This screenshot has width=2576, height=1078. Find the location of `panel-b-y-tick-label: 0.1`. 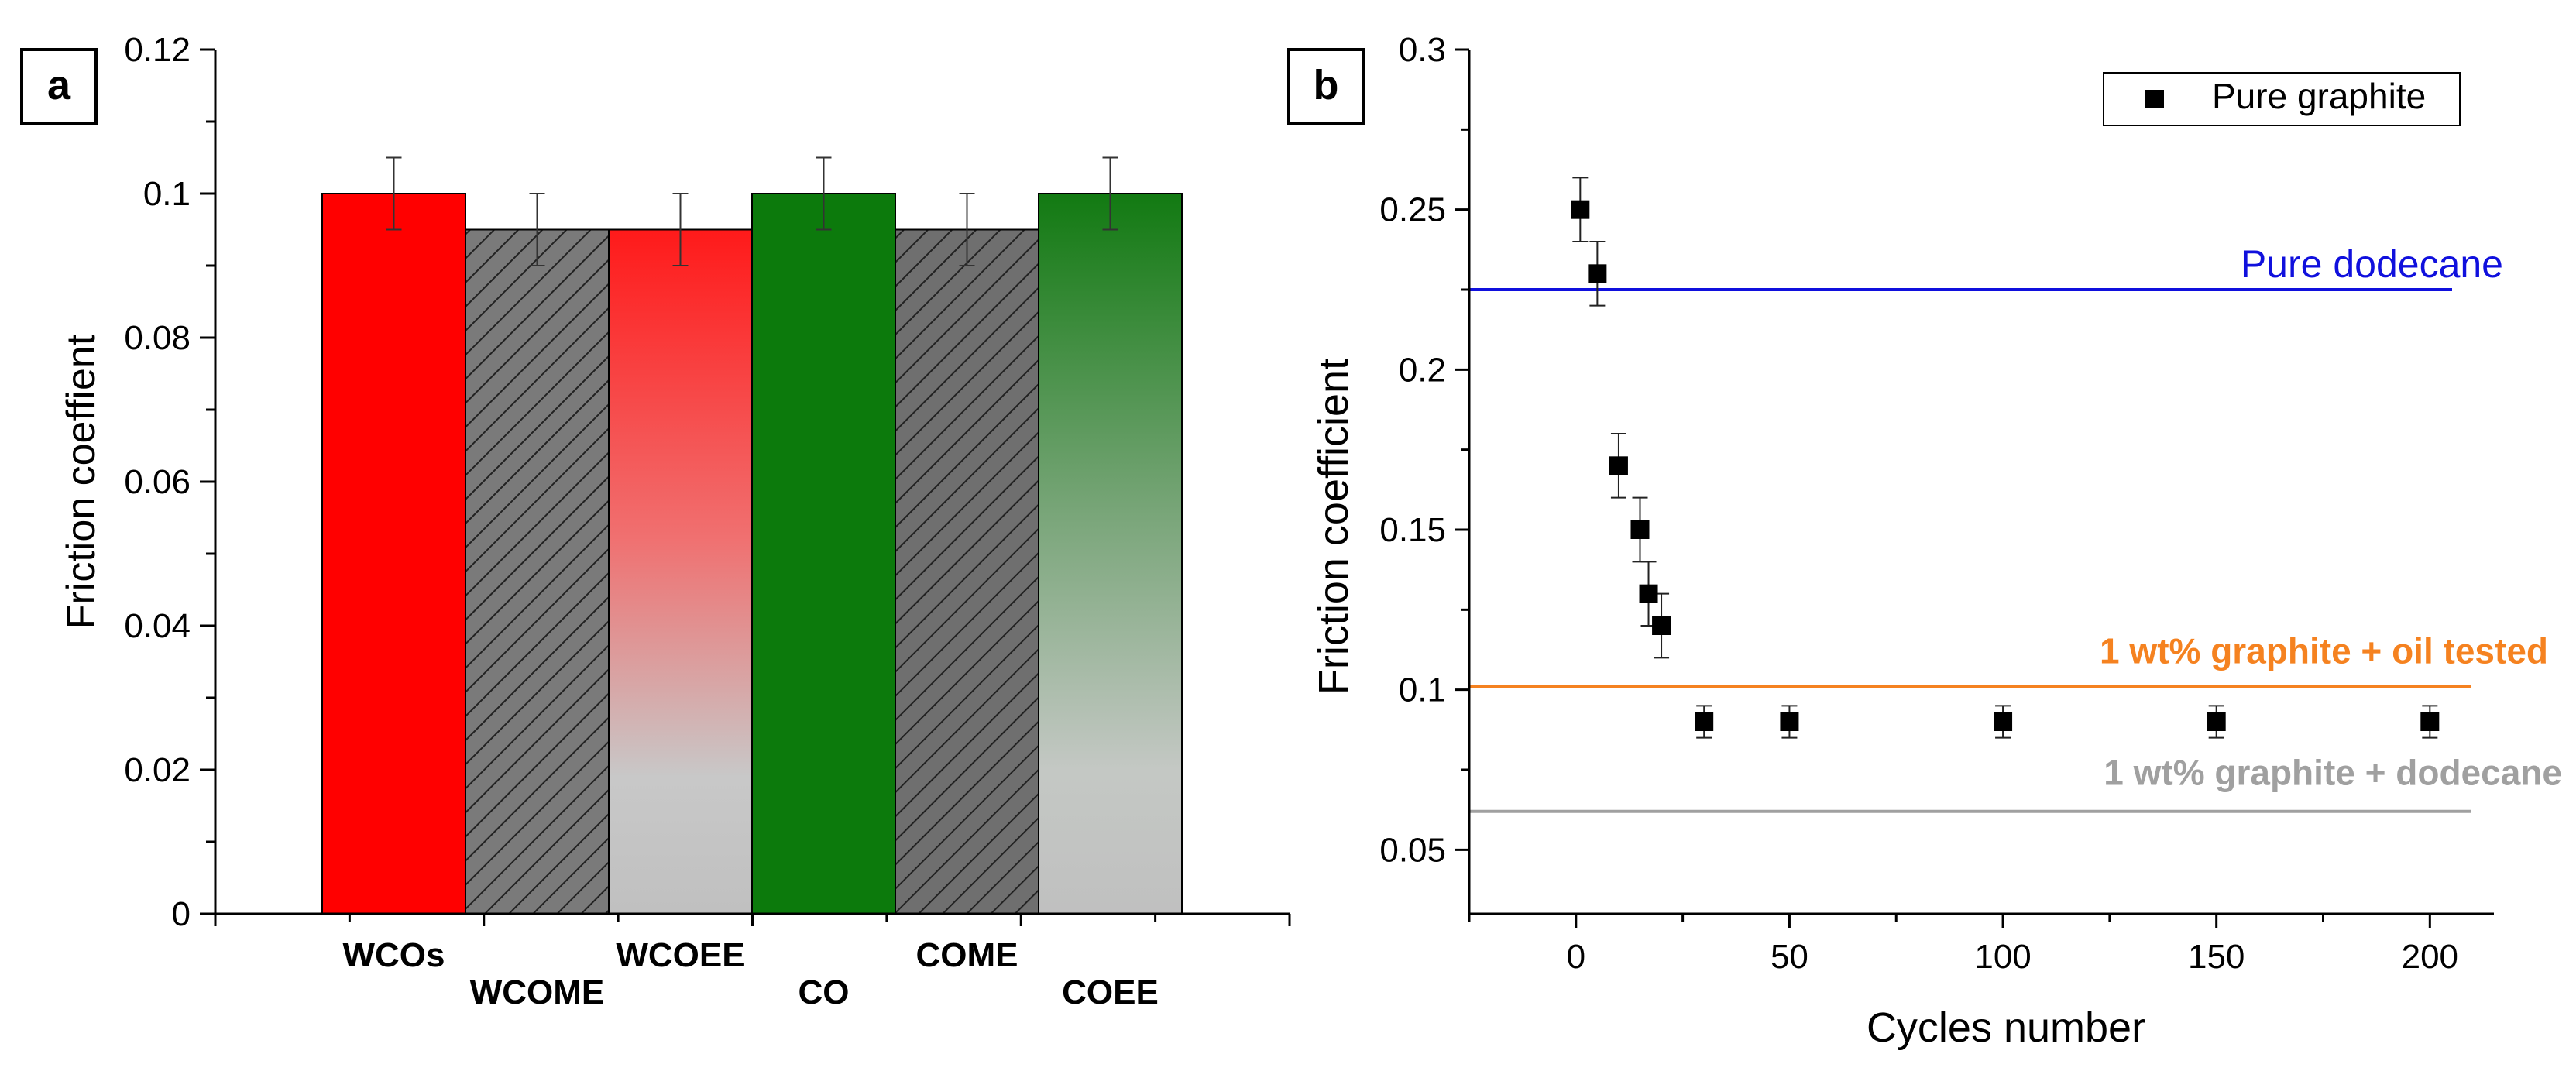

panel-b-y-tick-label: 0.1 is located at coordinates (1422, 690).